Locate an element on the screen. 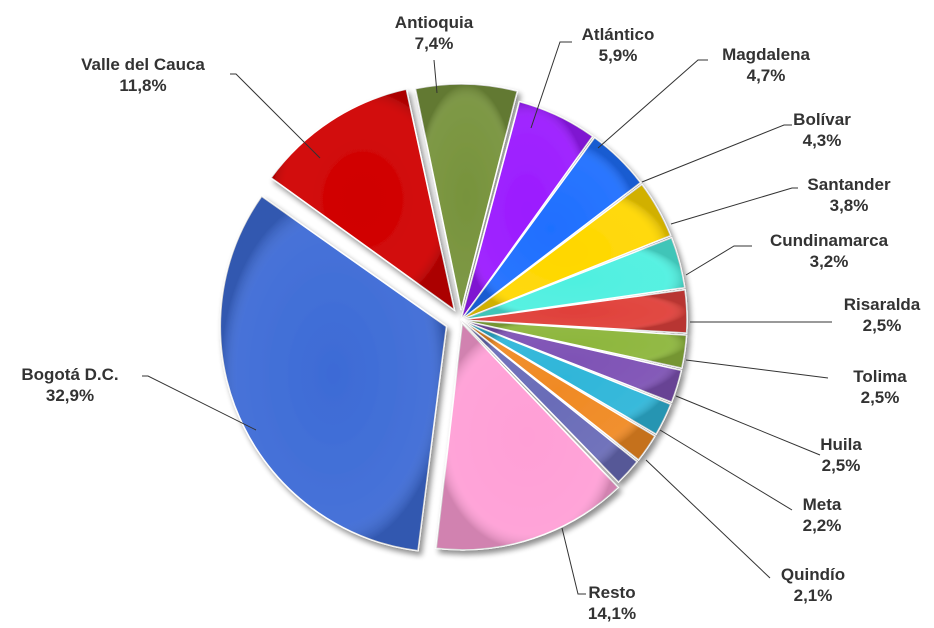  slice-label-name: Antioquia is located at coordinates (434, 22).